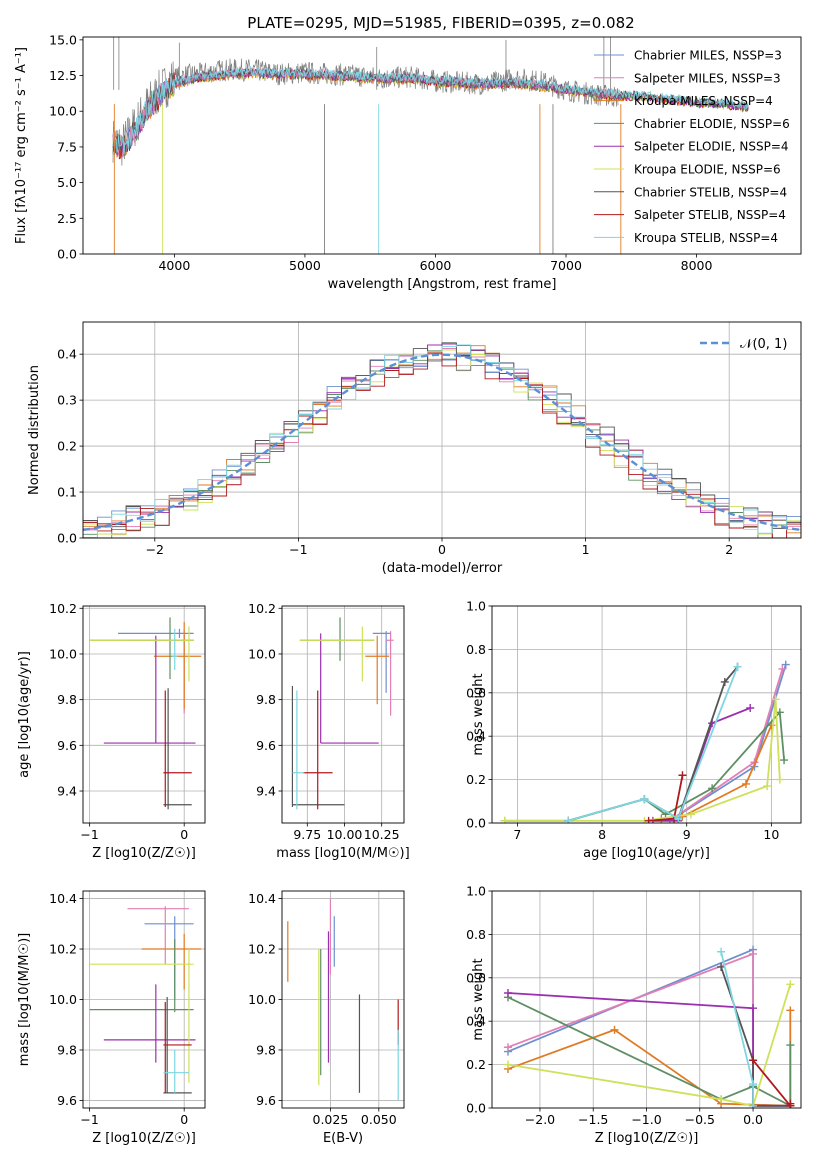  What do you see at coordinates (67, 791) in the screenshot?
I see `age_vs_Z-ytick-label: 9.4` at bounding box center [67, 791].